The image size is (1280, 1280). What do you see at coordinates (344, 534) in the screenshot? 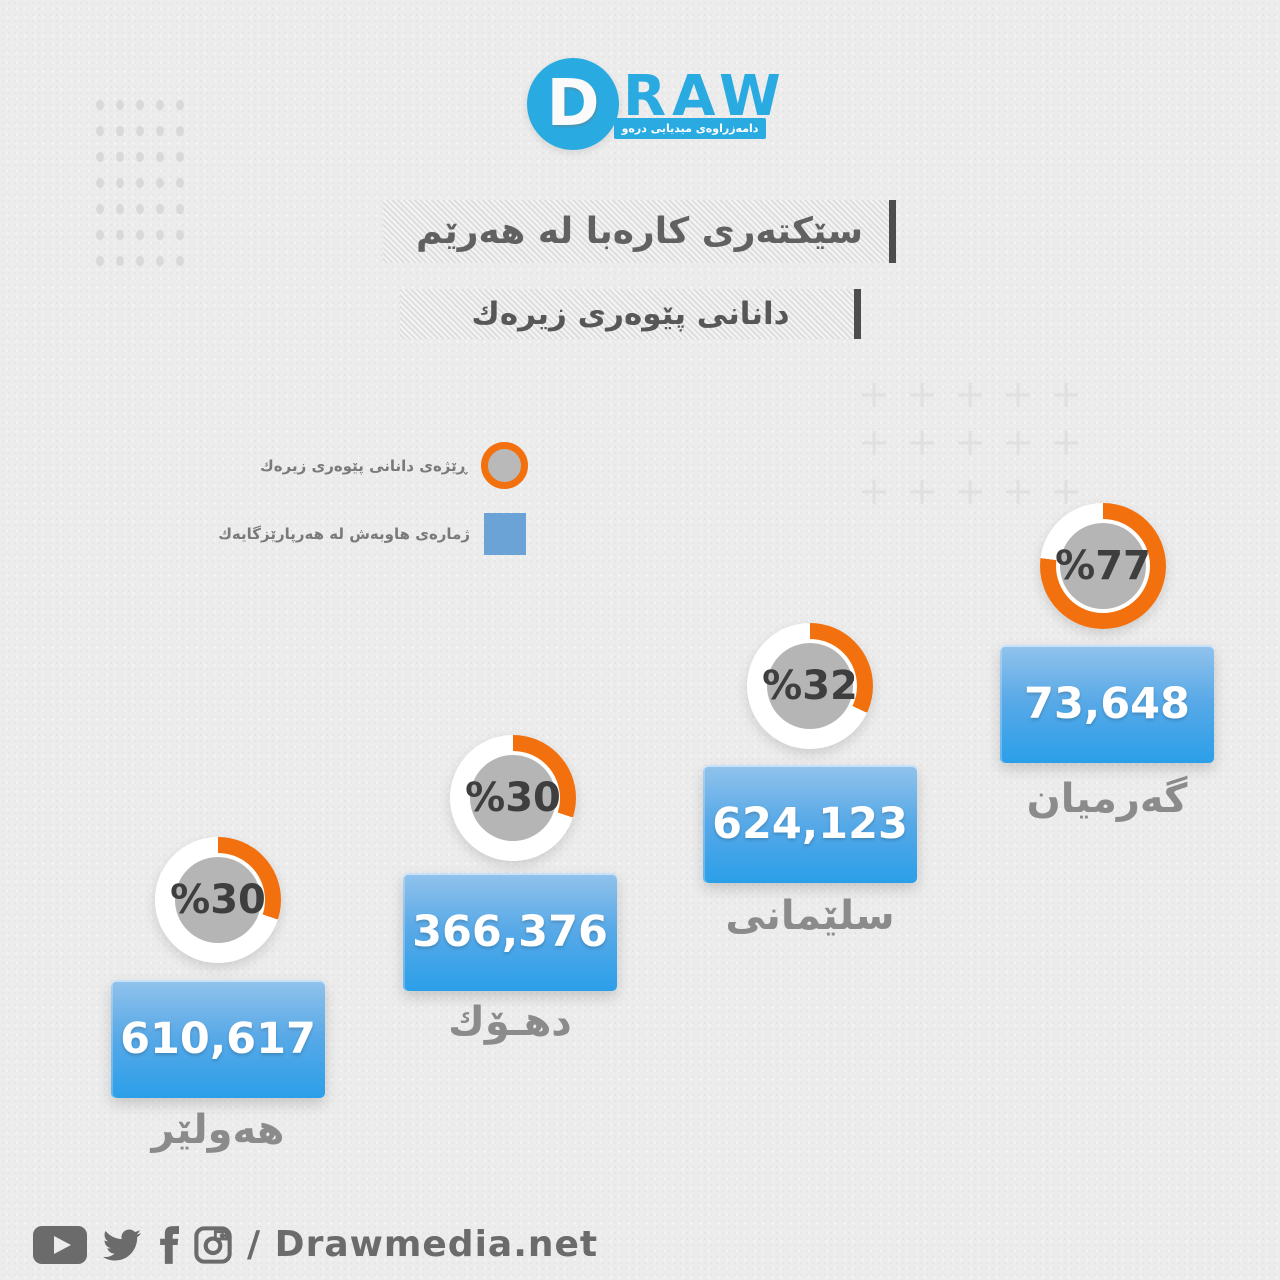
I see `legend-count-label: ژمارەی هاوبەش له هەرپارێزگایەك` at bounding box center [344, 534].